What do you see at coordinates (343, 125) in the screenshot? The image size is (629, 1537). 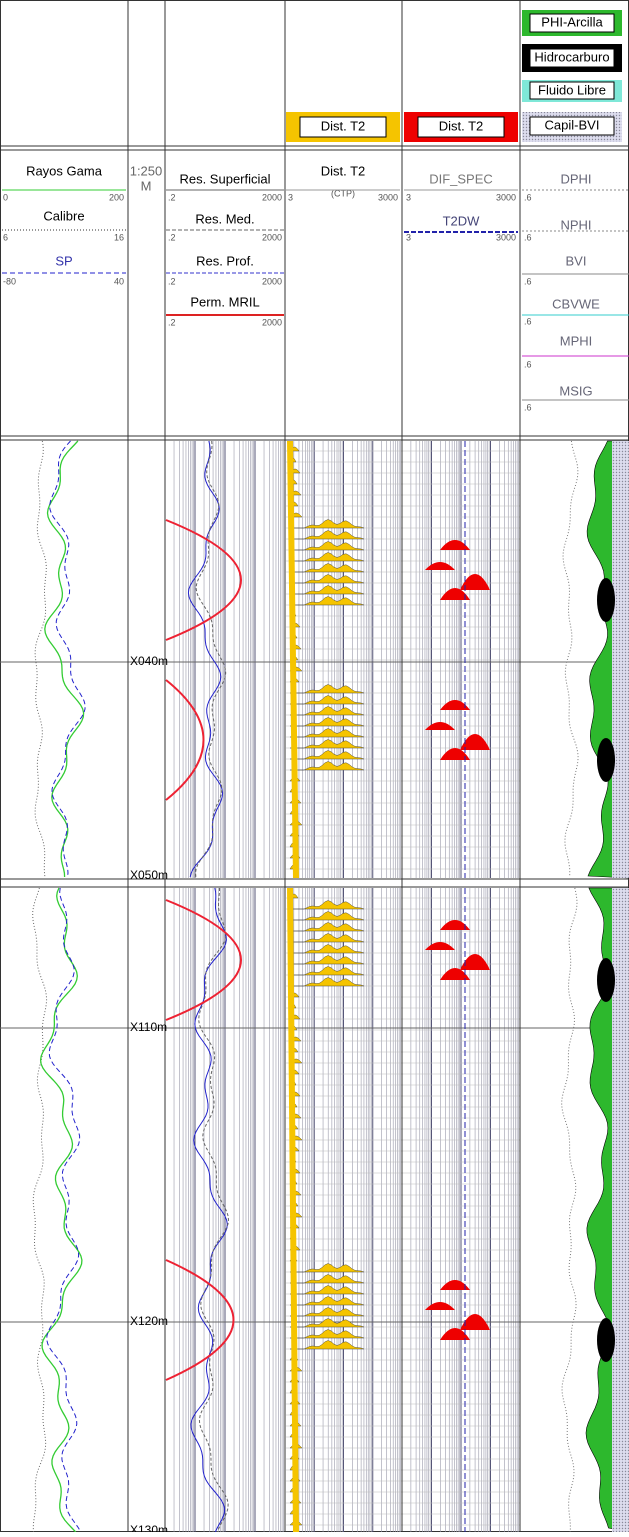 I see `legend-label: Dist. T2` at bounding box center [343, 125].